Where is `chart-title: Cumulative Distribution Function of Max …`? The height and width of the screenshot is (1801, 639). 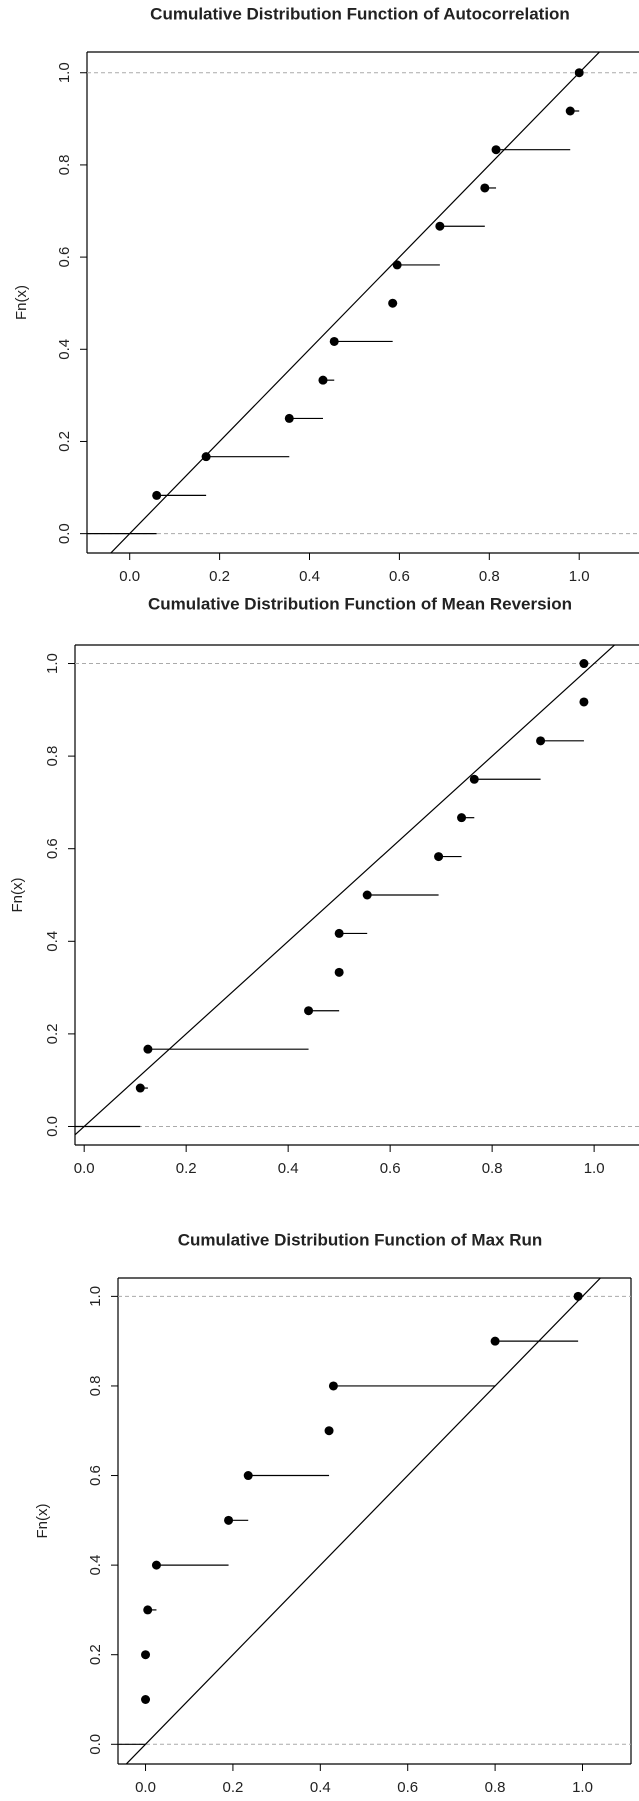 chart-title: Cumulative Distribution Function of Max … is located at coordinates (360, 1239).